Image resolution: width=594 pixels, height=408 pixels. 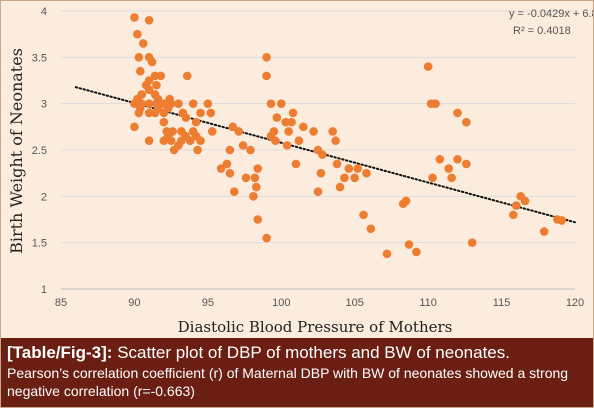 I want to click on x-axis-title: Diastolic Blood Pressure of Mothers, so click(x=315, y=327).